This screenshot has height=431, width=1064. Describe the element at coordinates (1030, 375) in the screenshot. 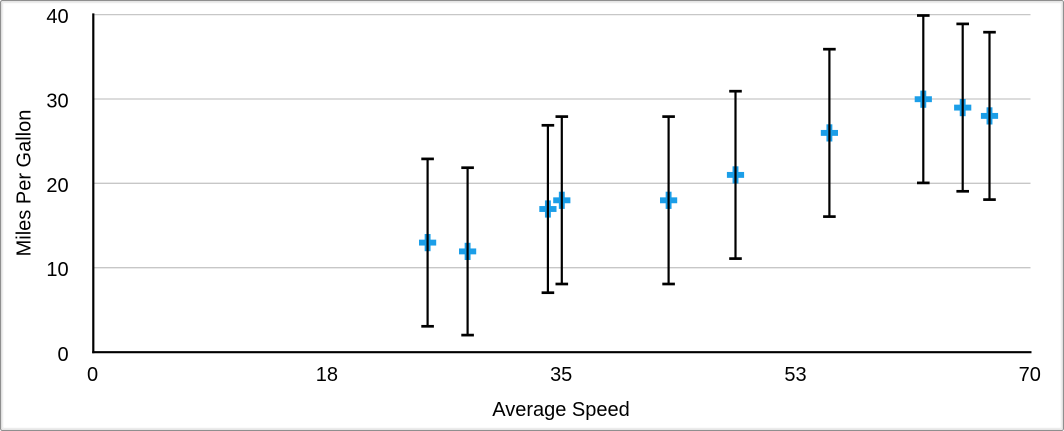

I see `svg-text: 70` at that location.